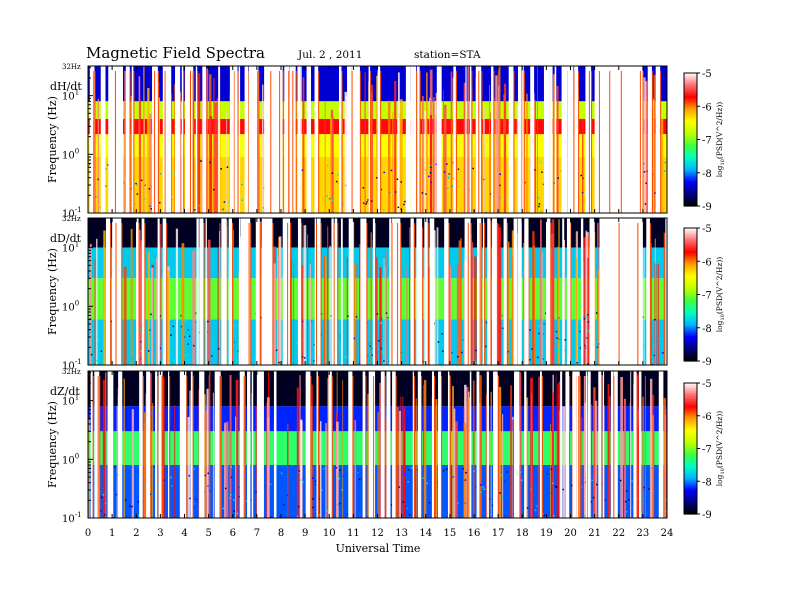 The width and height of the screenshot is (792, 612). Describe the element at coordinates (707, 450) in the screenshot. I see `colorbar-tick-label: -7` at that location.